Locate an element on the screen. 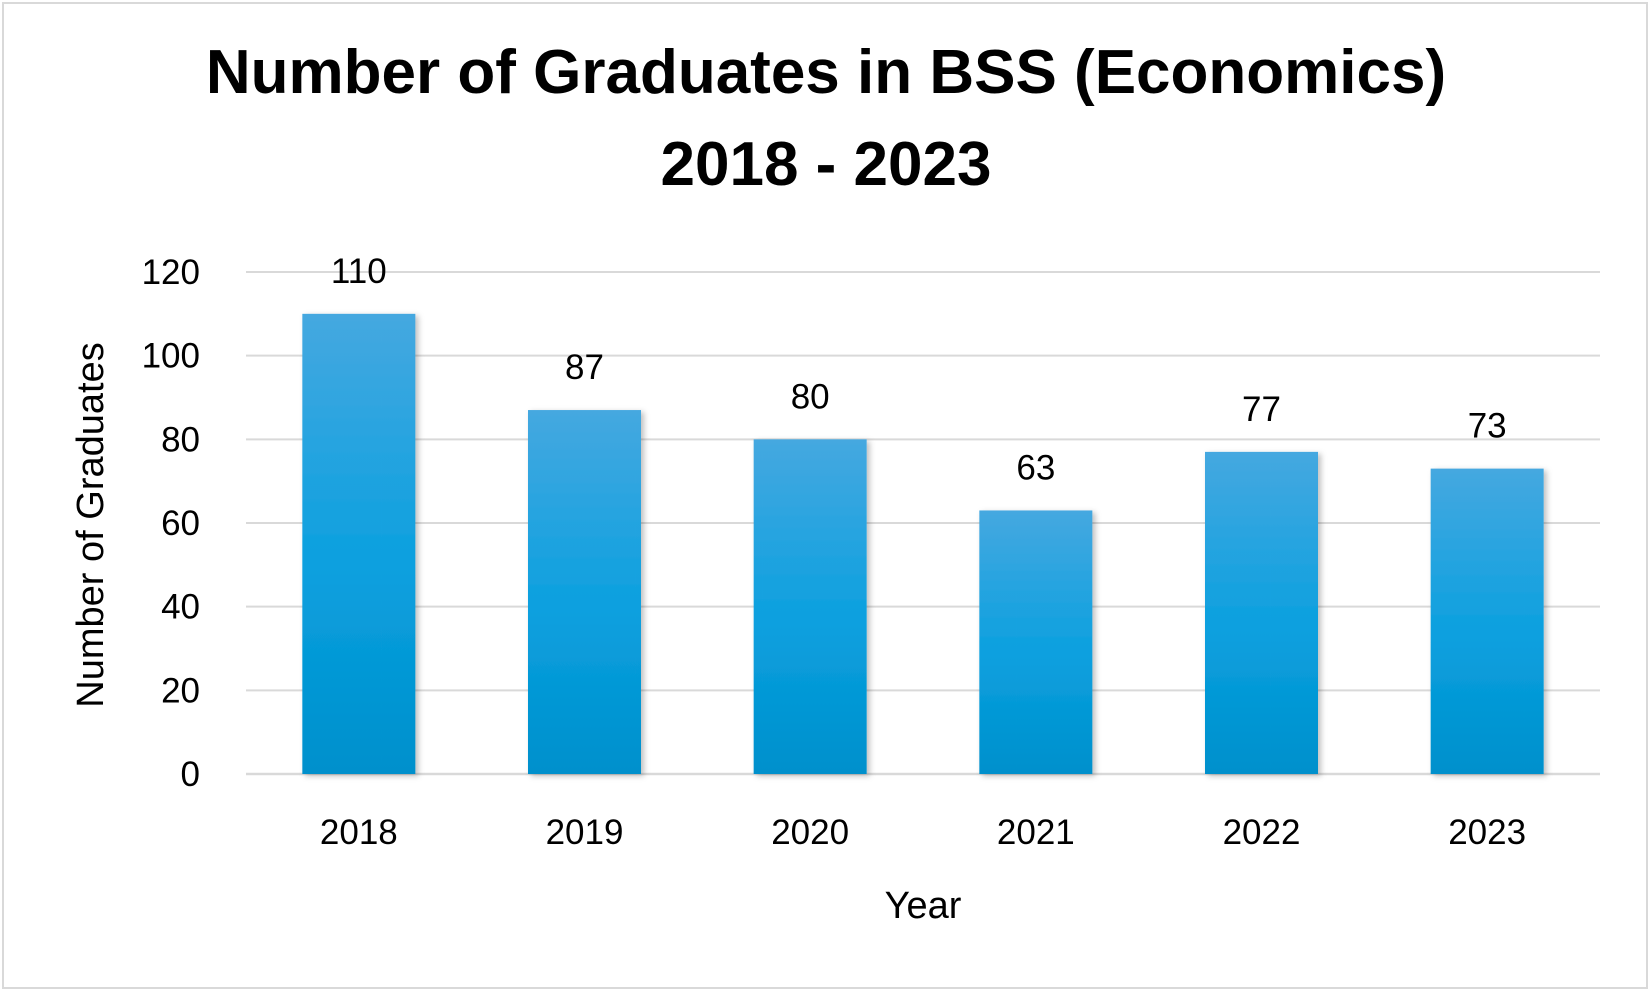 The image size is (1652, 993). chart-title-line2: 2018 - 2023 is located at coordinates (826, 164).